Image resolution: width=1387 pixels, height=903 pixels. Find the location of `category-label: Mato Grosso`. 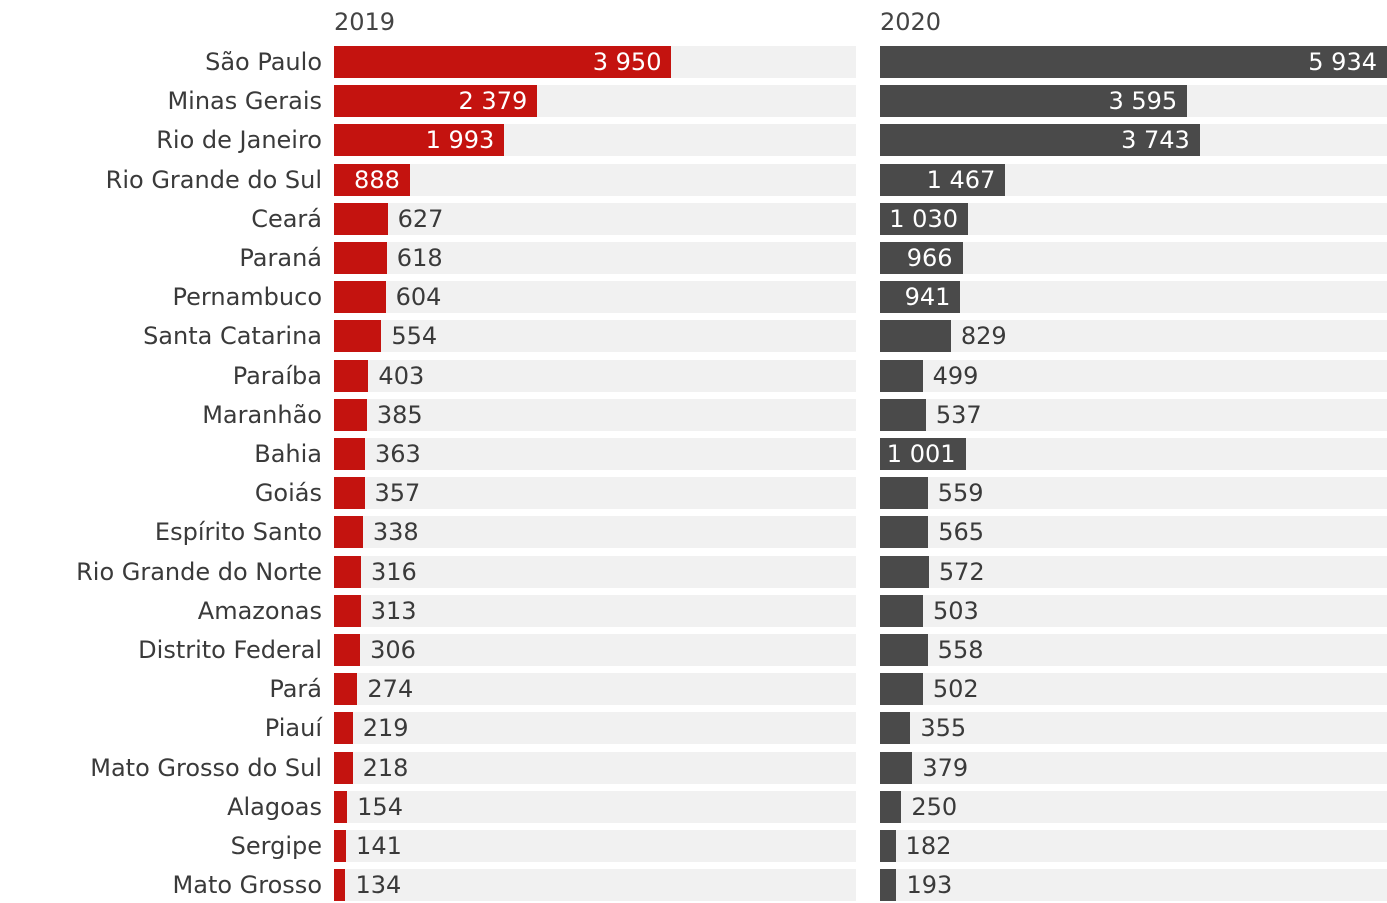

category-label: Mato Grosso is located at coordinates (247, 885).